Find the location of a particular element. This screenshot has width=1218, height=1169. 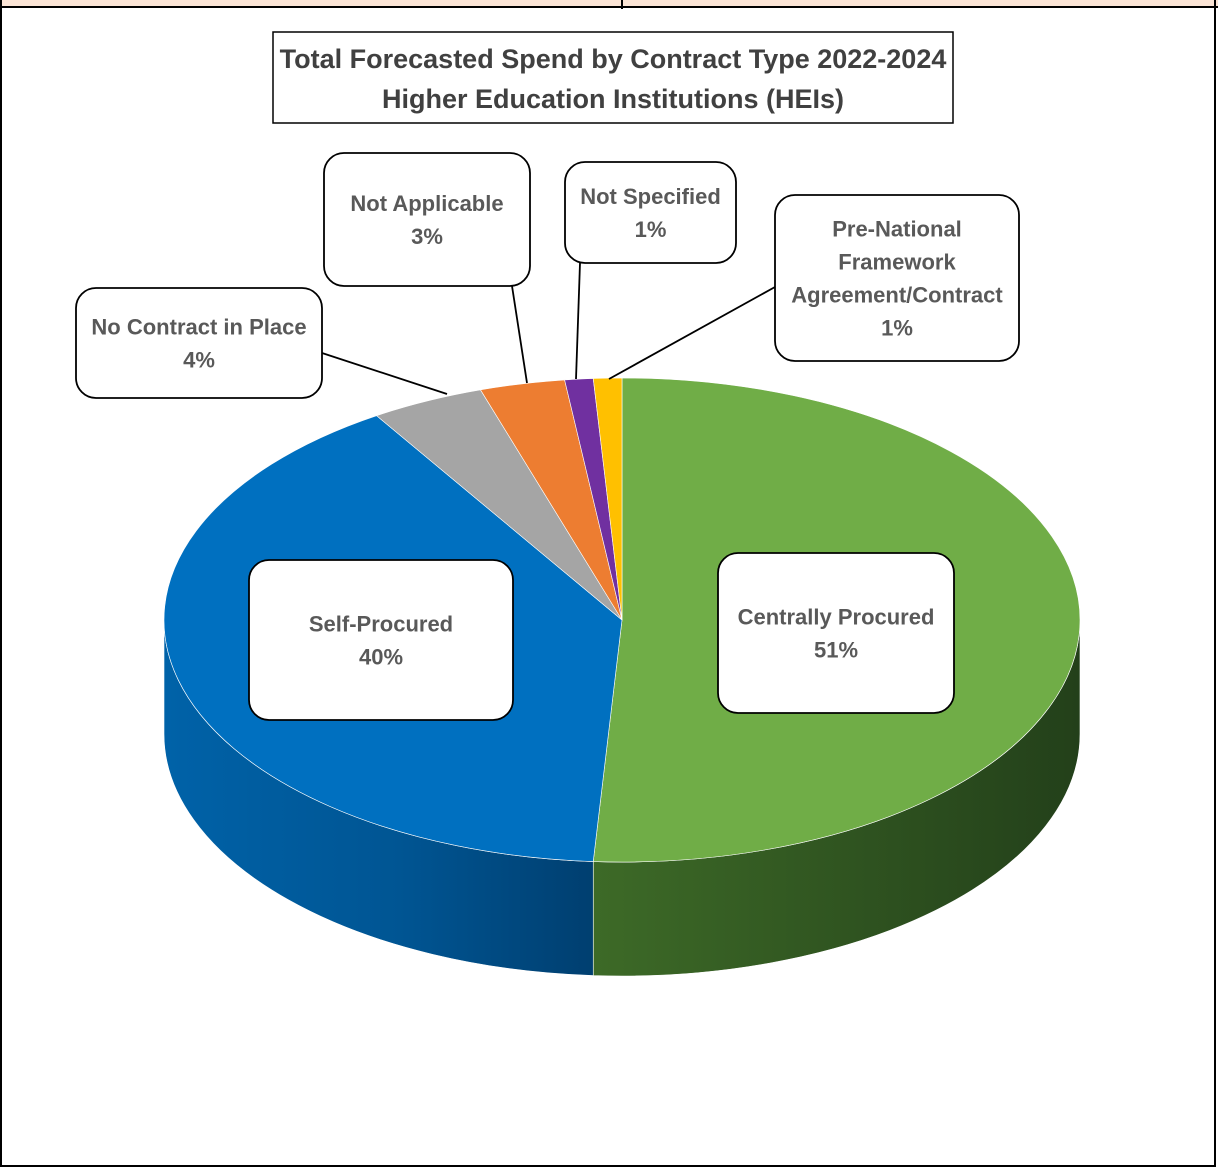

chart-subtitle: Higher Education Institutions (HEIs) is located at coordinates (613, 99).